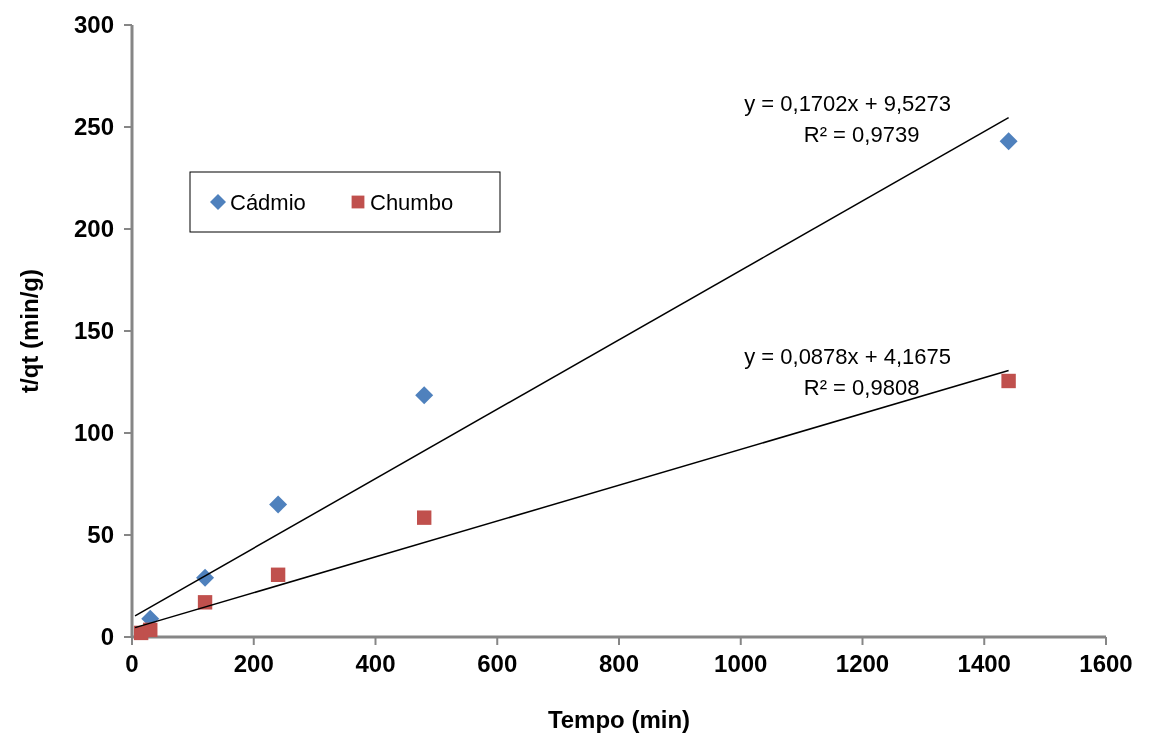  I want to click on annotation: R² = 0,9808, so click(861, 387).